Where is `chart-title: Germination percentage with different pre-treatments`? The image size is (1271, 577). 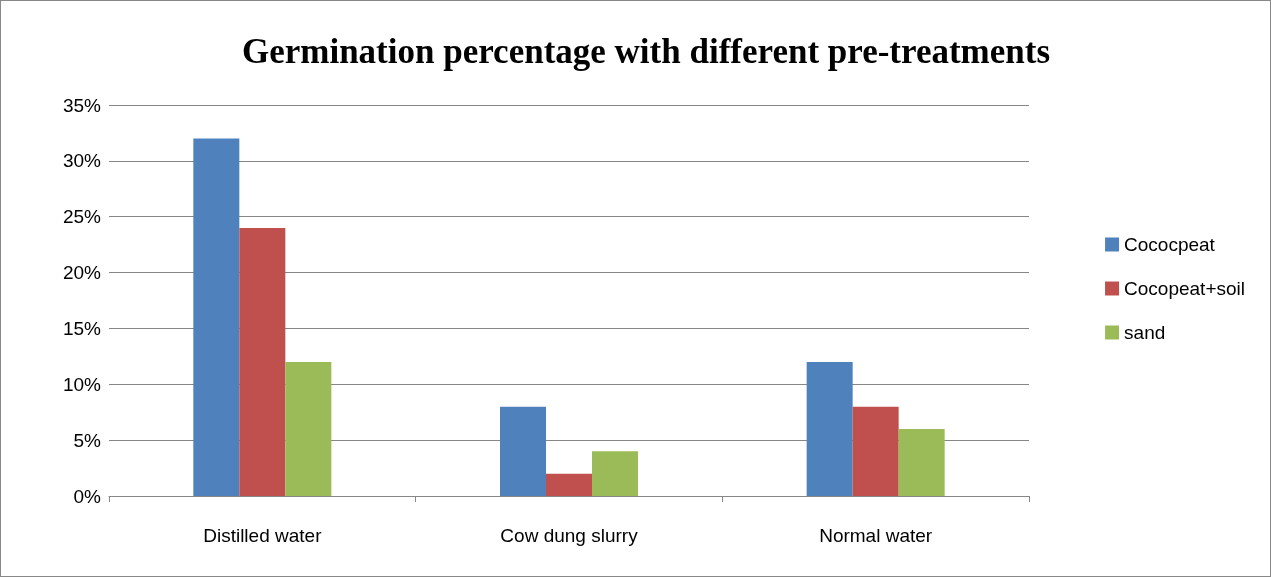 chart-title: Germination percentage with different pre-treatments is located at coordinates (646, 51).